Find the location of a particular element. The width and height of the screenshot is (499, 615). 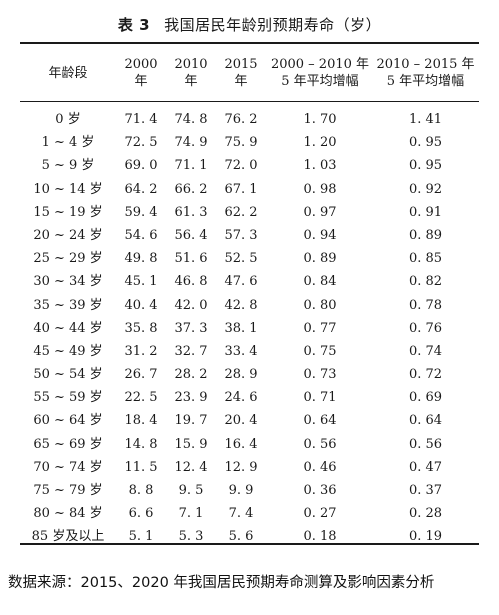

cell-age-group: 30 ~ 34 岁 is located at coordinates (68, 282).